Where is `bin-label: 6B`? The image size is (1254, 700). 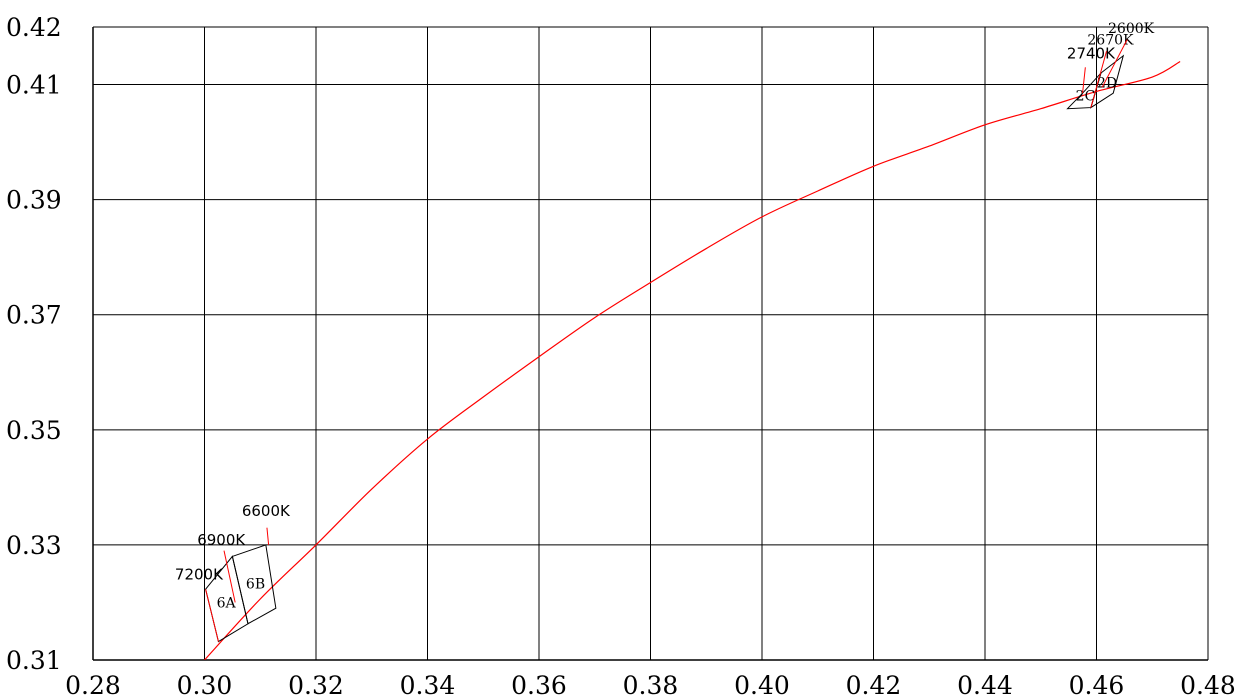
bin-label: 6B is located at coordinates (255, 584).